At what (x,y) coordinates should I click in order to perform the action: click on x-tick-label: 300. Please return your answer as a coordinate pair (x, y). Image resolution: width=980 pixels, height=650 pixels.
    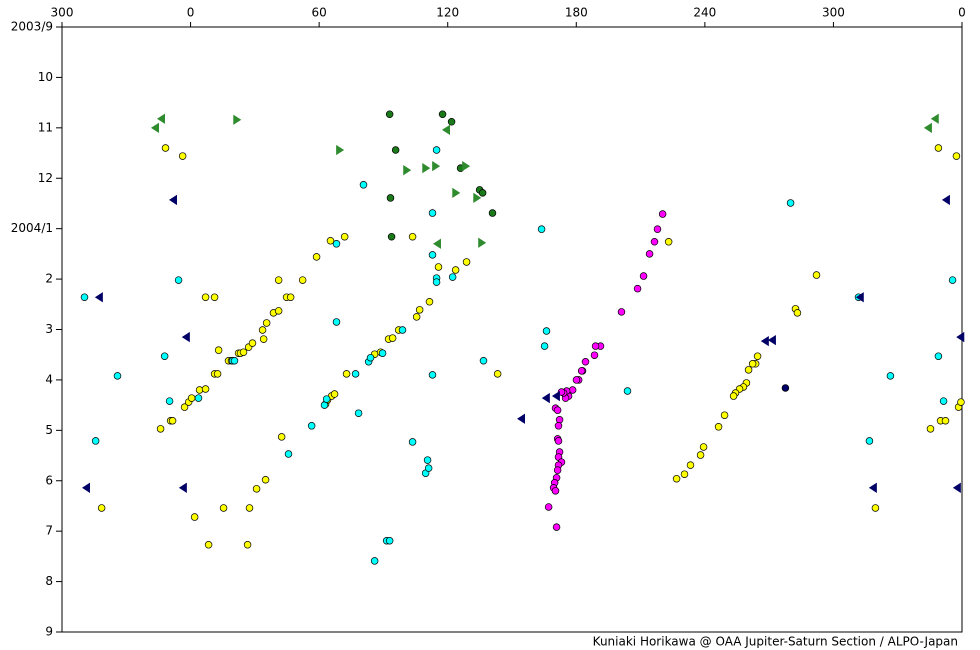
    Looking at the image, I should click on (62, 13).